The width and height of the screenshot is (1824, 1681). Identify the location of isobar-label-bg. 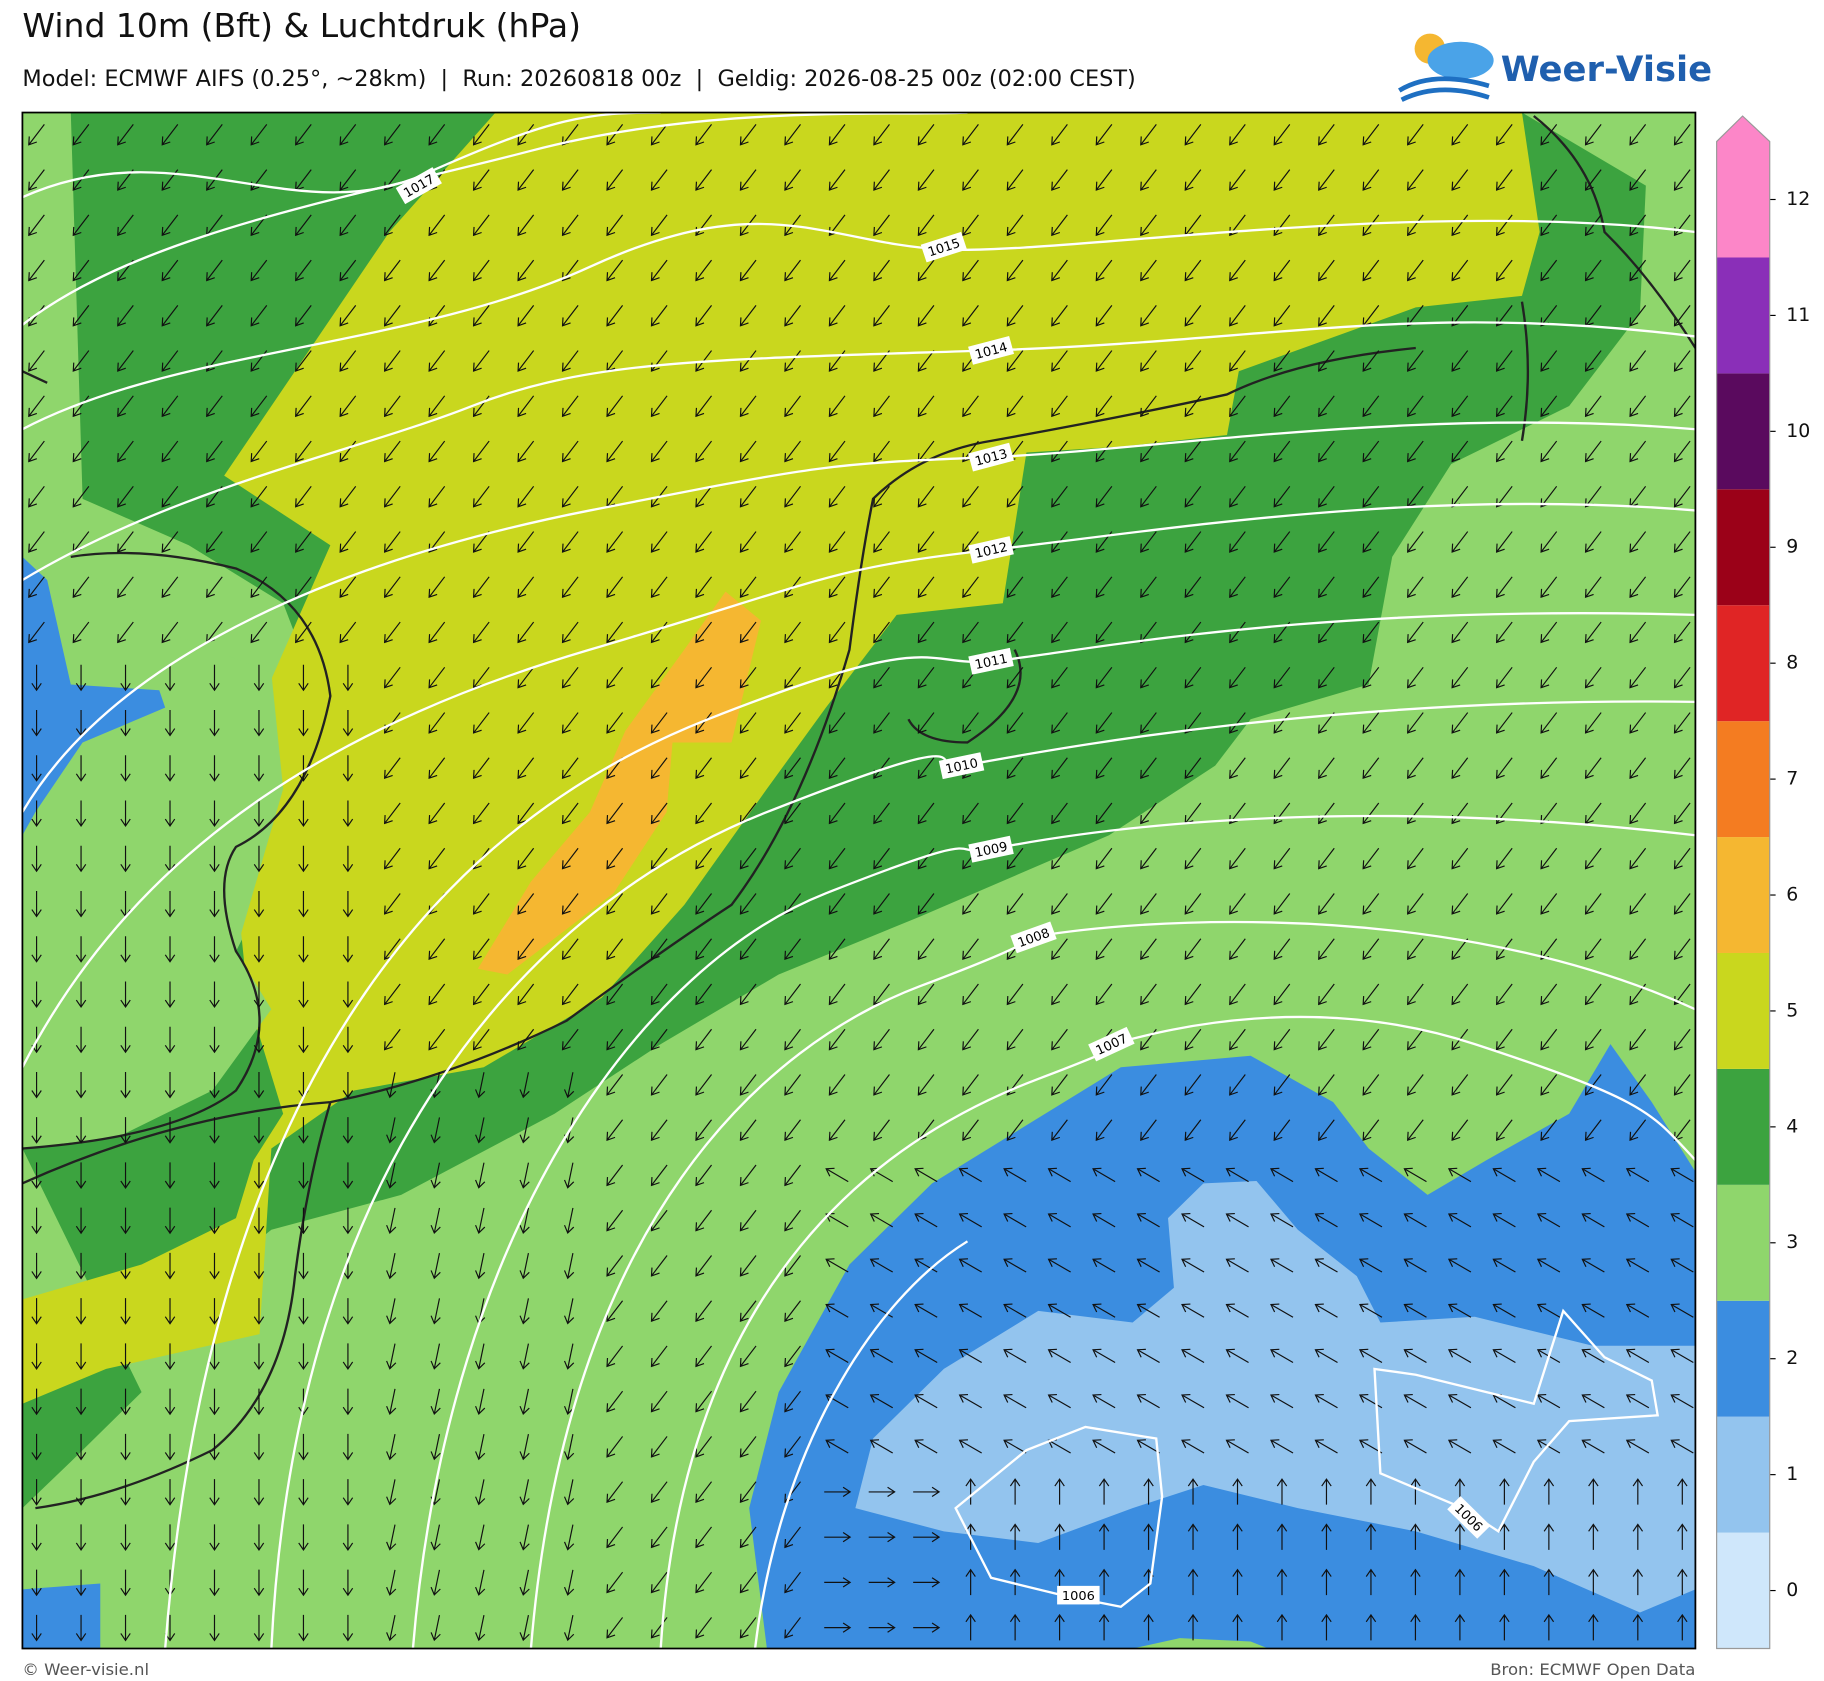
(991, 350).